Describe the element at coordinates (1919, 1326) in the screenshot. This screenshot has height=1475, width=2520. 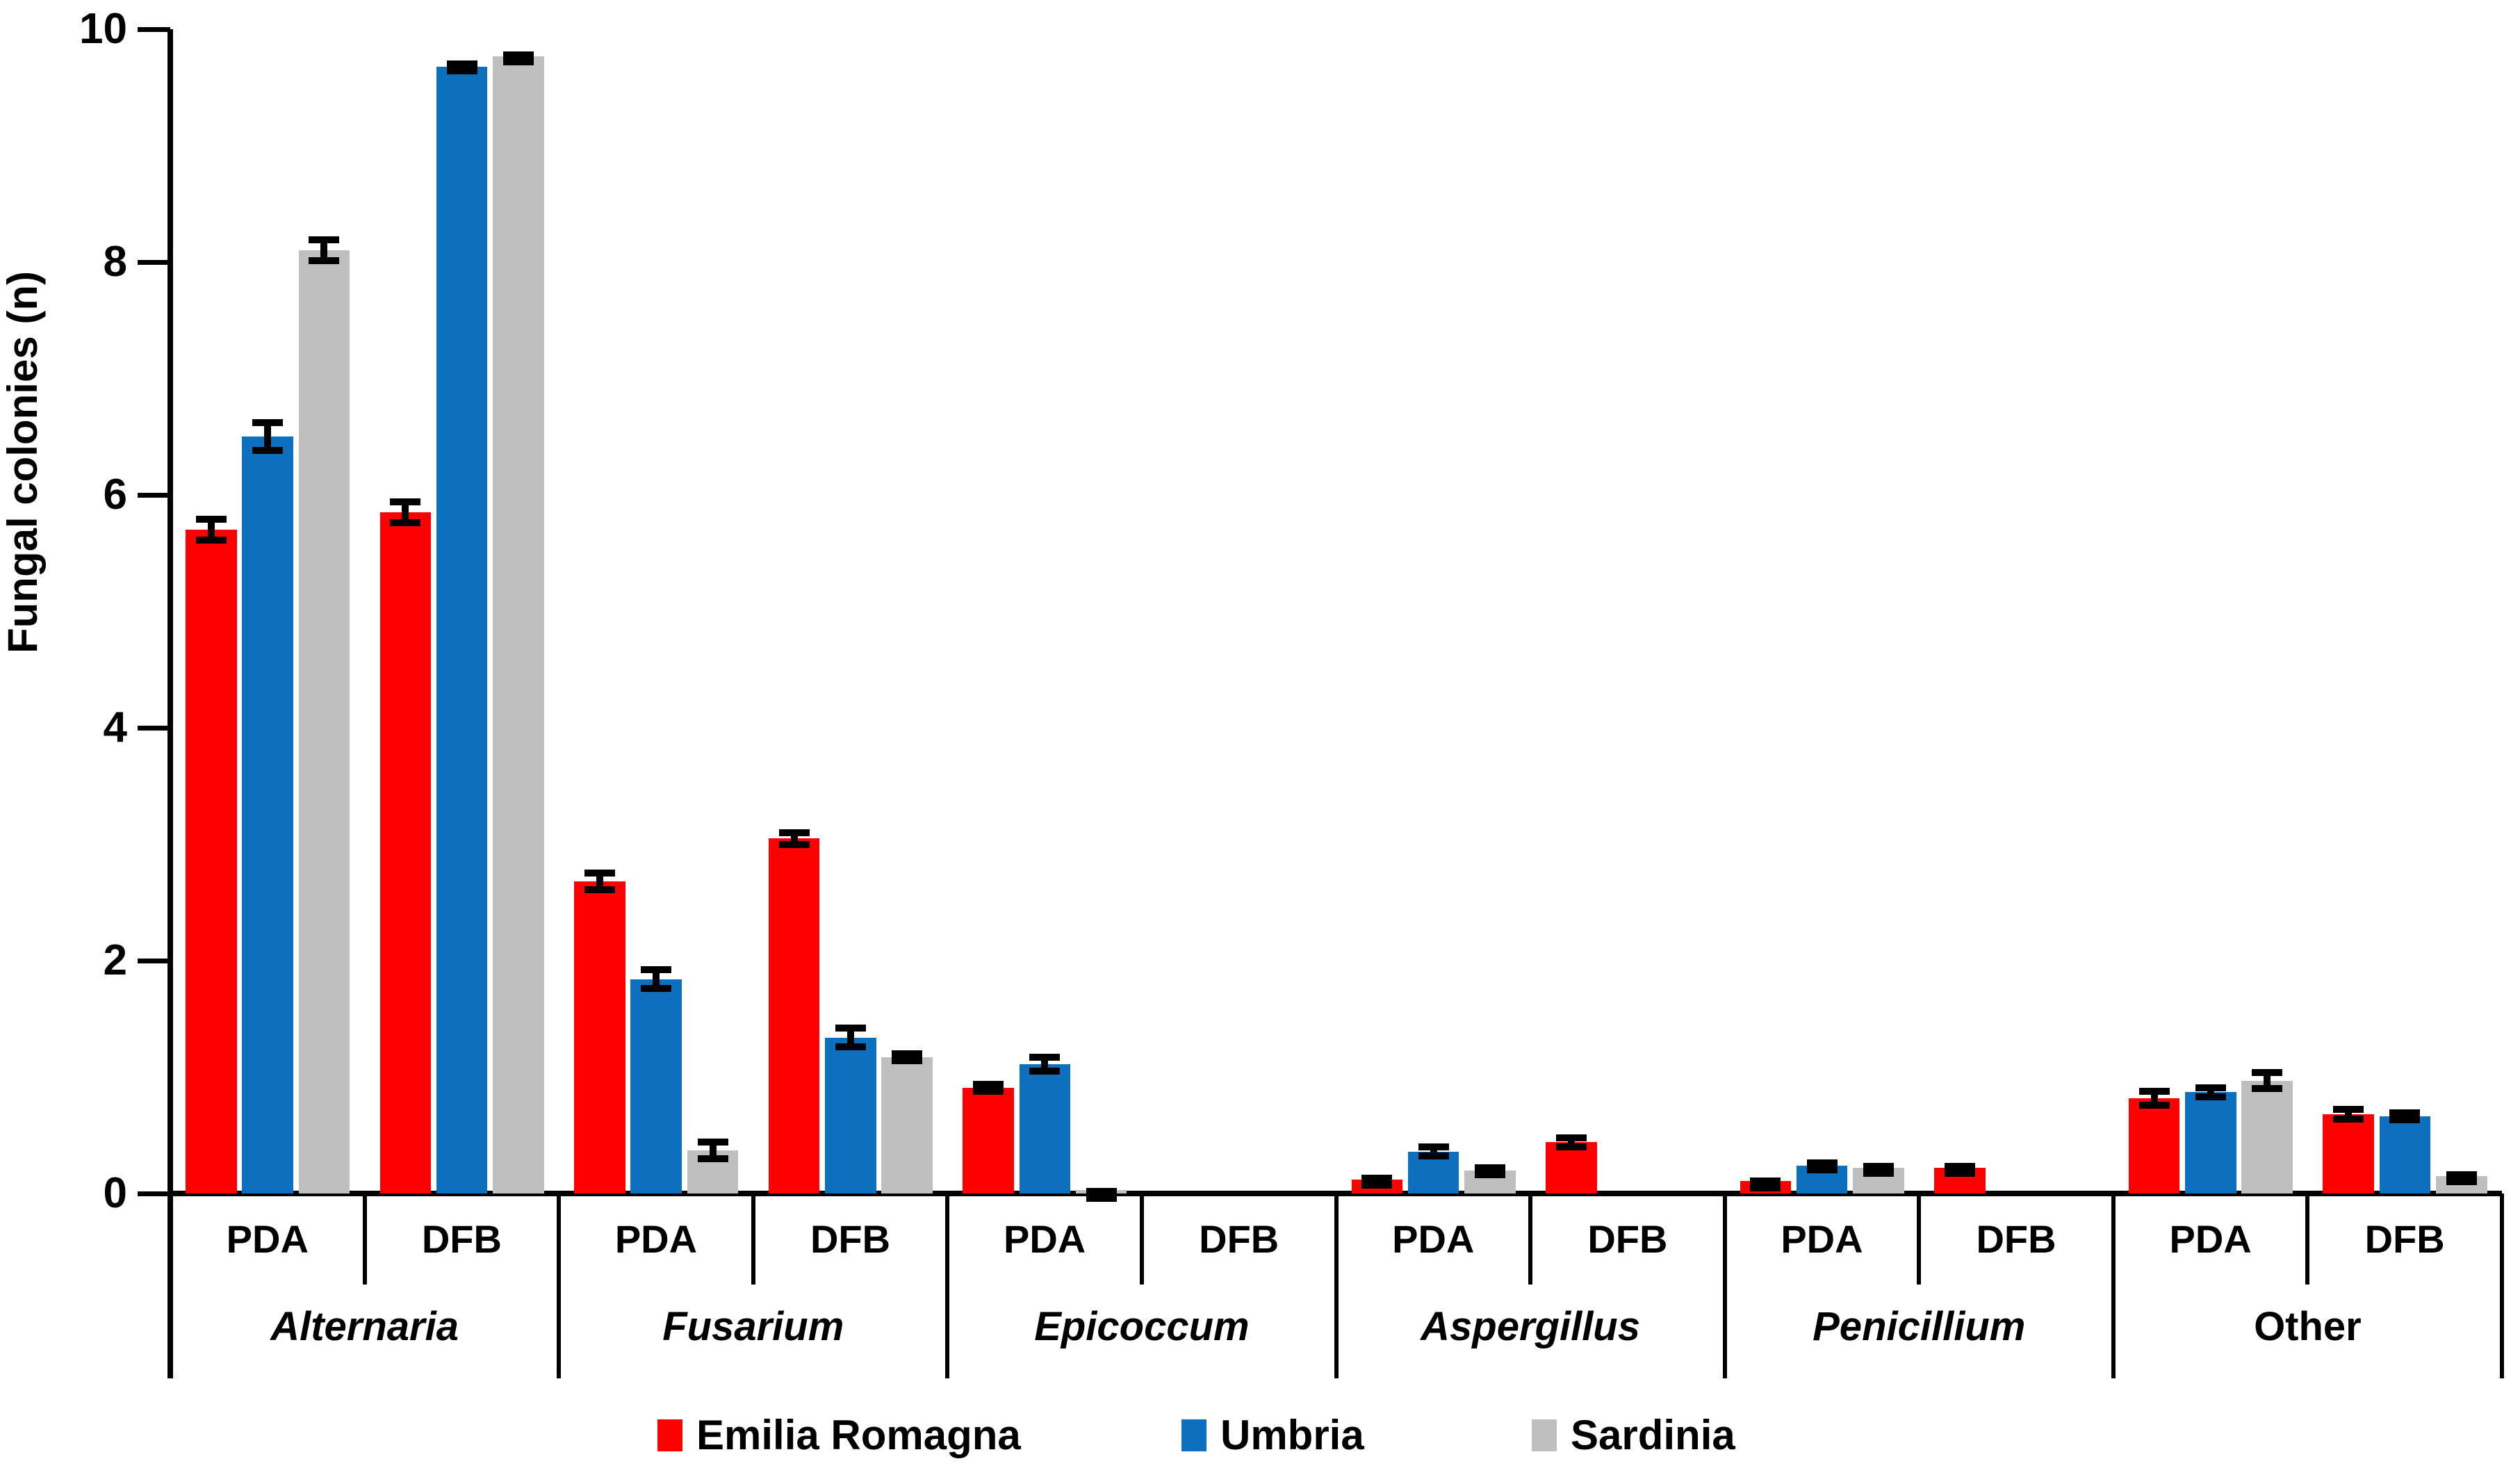
I see `genus-label-penicillium: Penicillium` at that location.